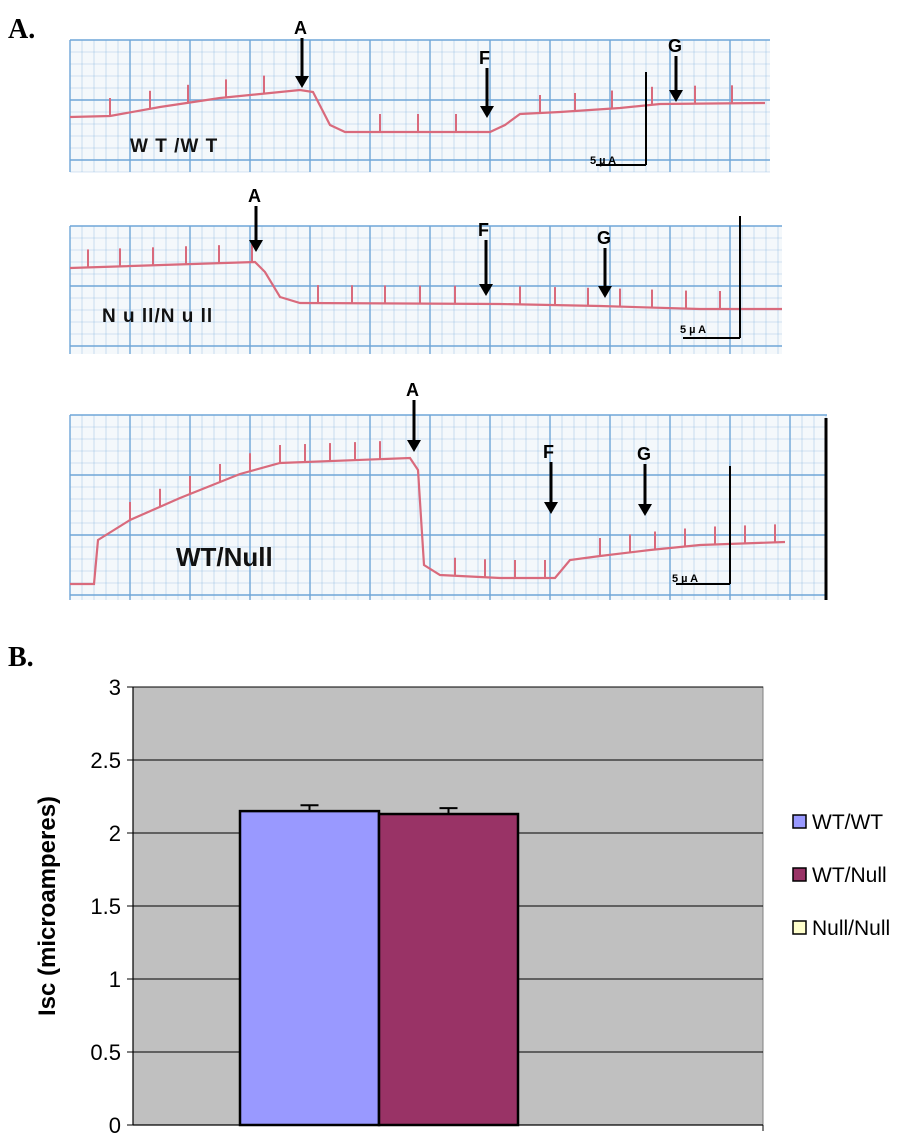  I want to click on genotype-label: WT/Null, so click(224, 557).